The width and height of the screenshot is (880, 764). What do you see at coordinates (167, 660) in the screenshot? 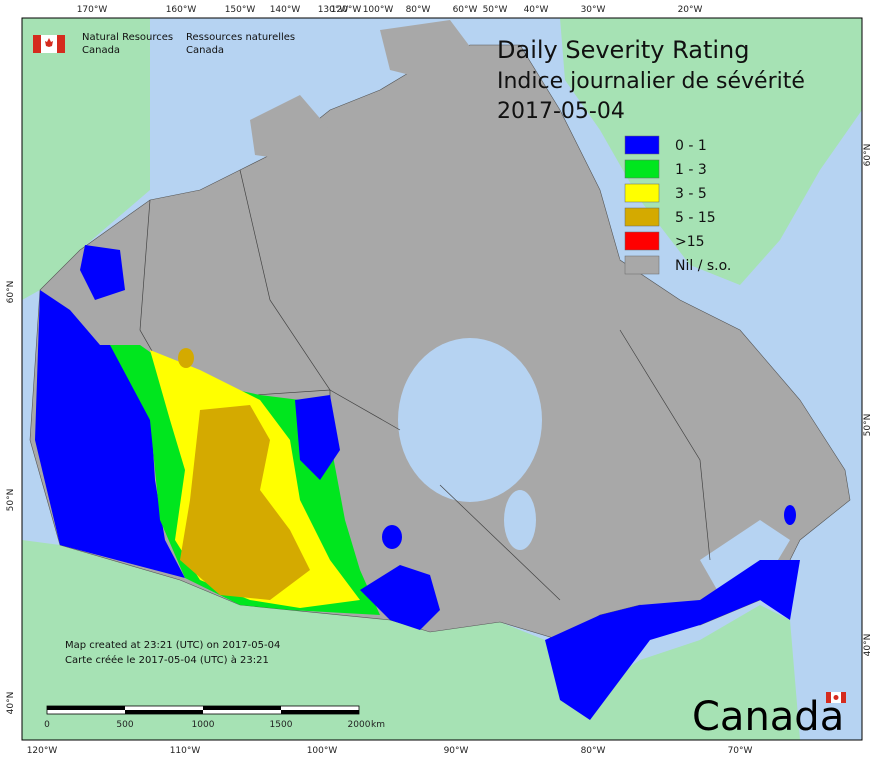
I see `credit-line: Carte créée le 2017-05-04 (UTC) à 23:21` at bounding box center [167, 660].